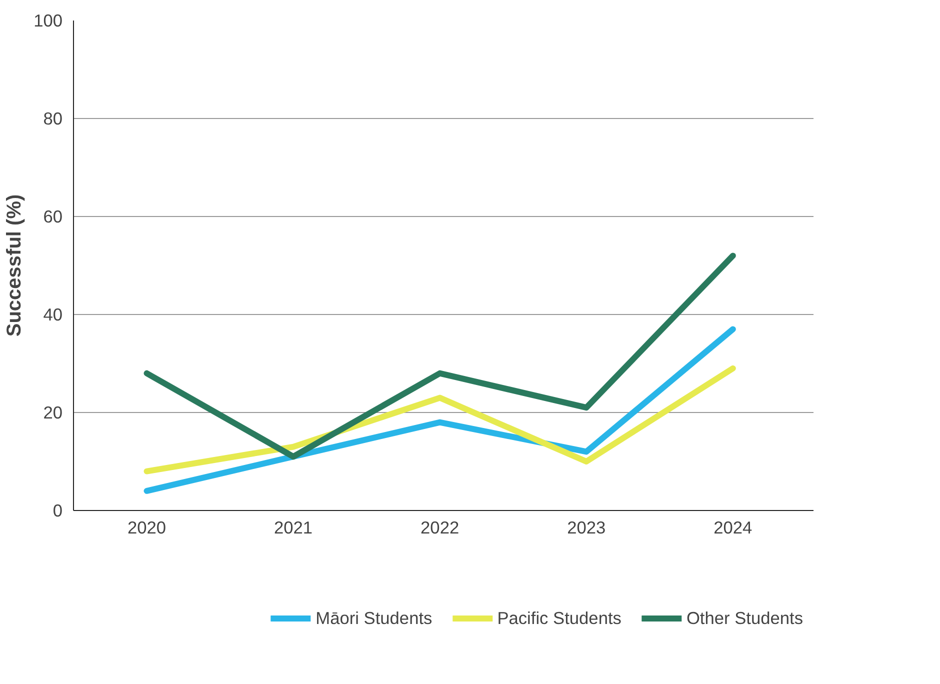 Image resolution: width=940 pixels, height=684 pixels. I want to click on y-tick-label: 0, so click(57, 510).